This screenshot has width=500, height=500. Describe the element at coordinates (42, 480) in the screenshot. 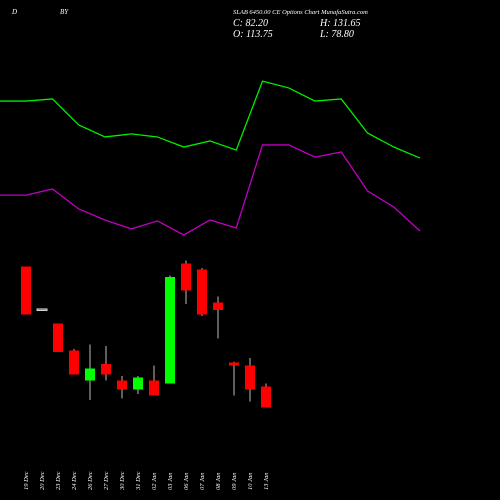

I see `x-tick-label: 20 Dec` at that location.